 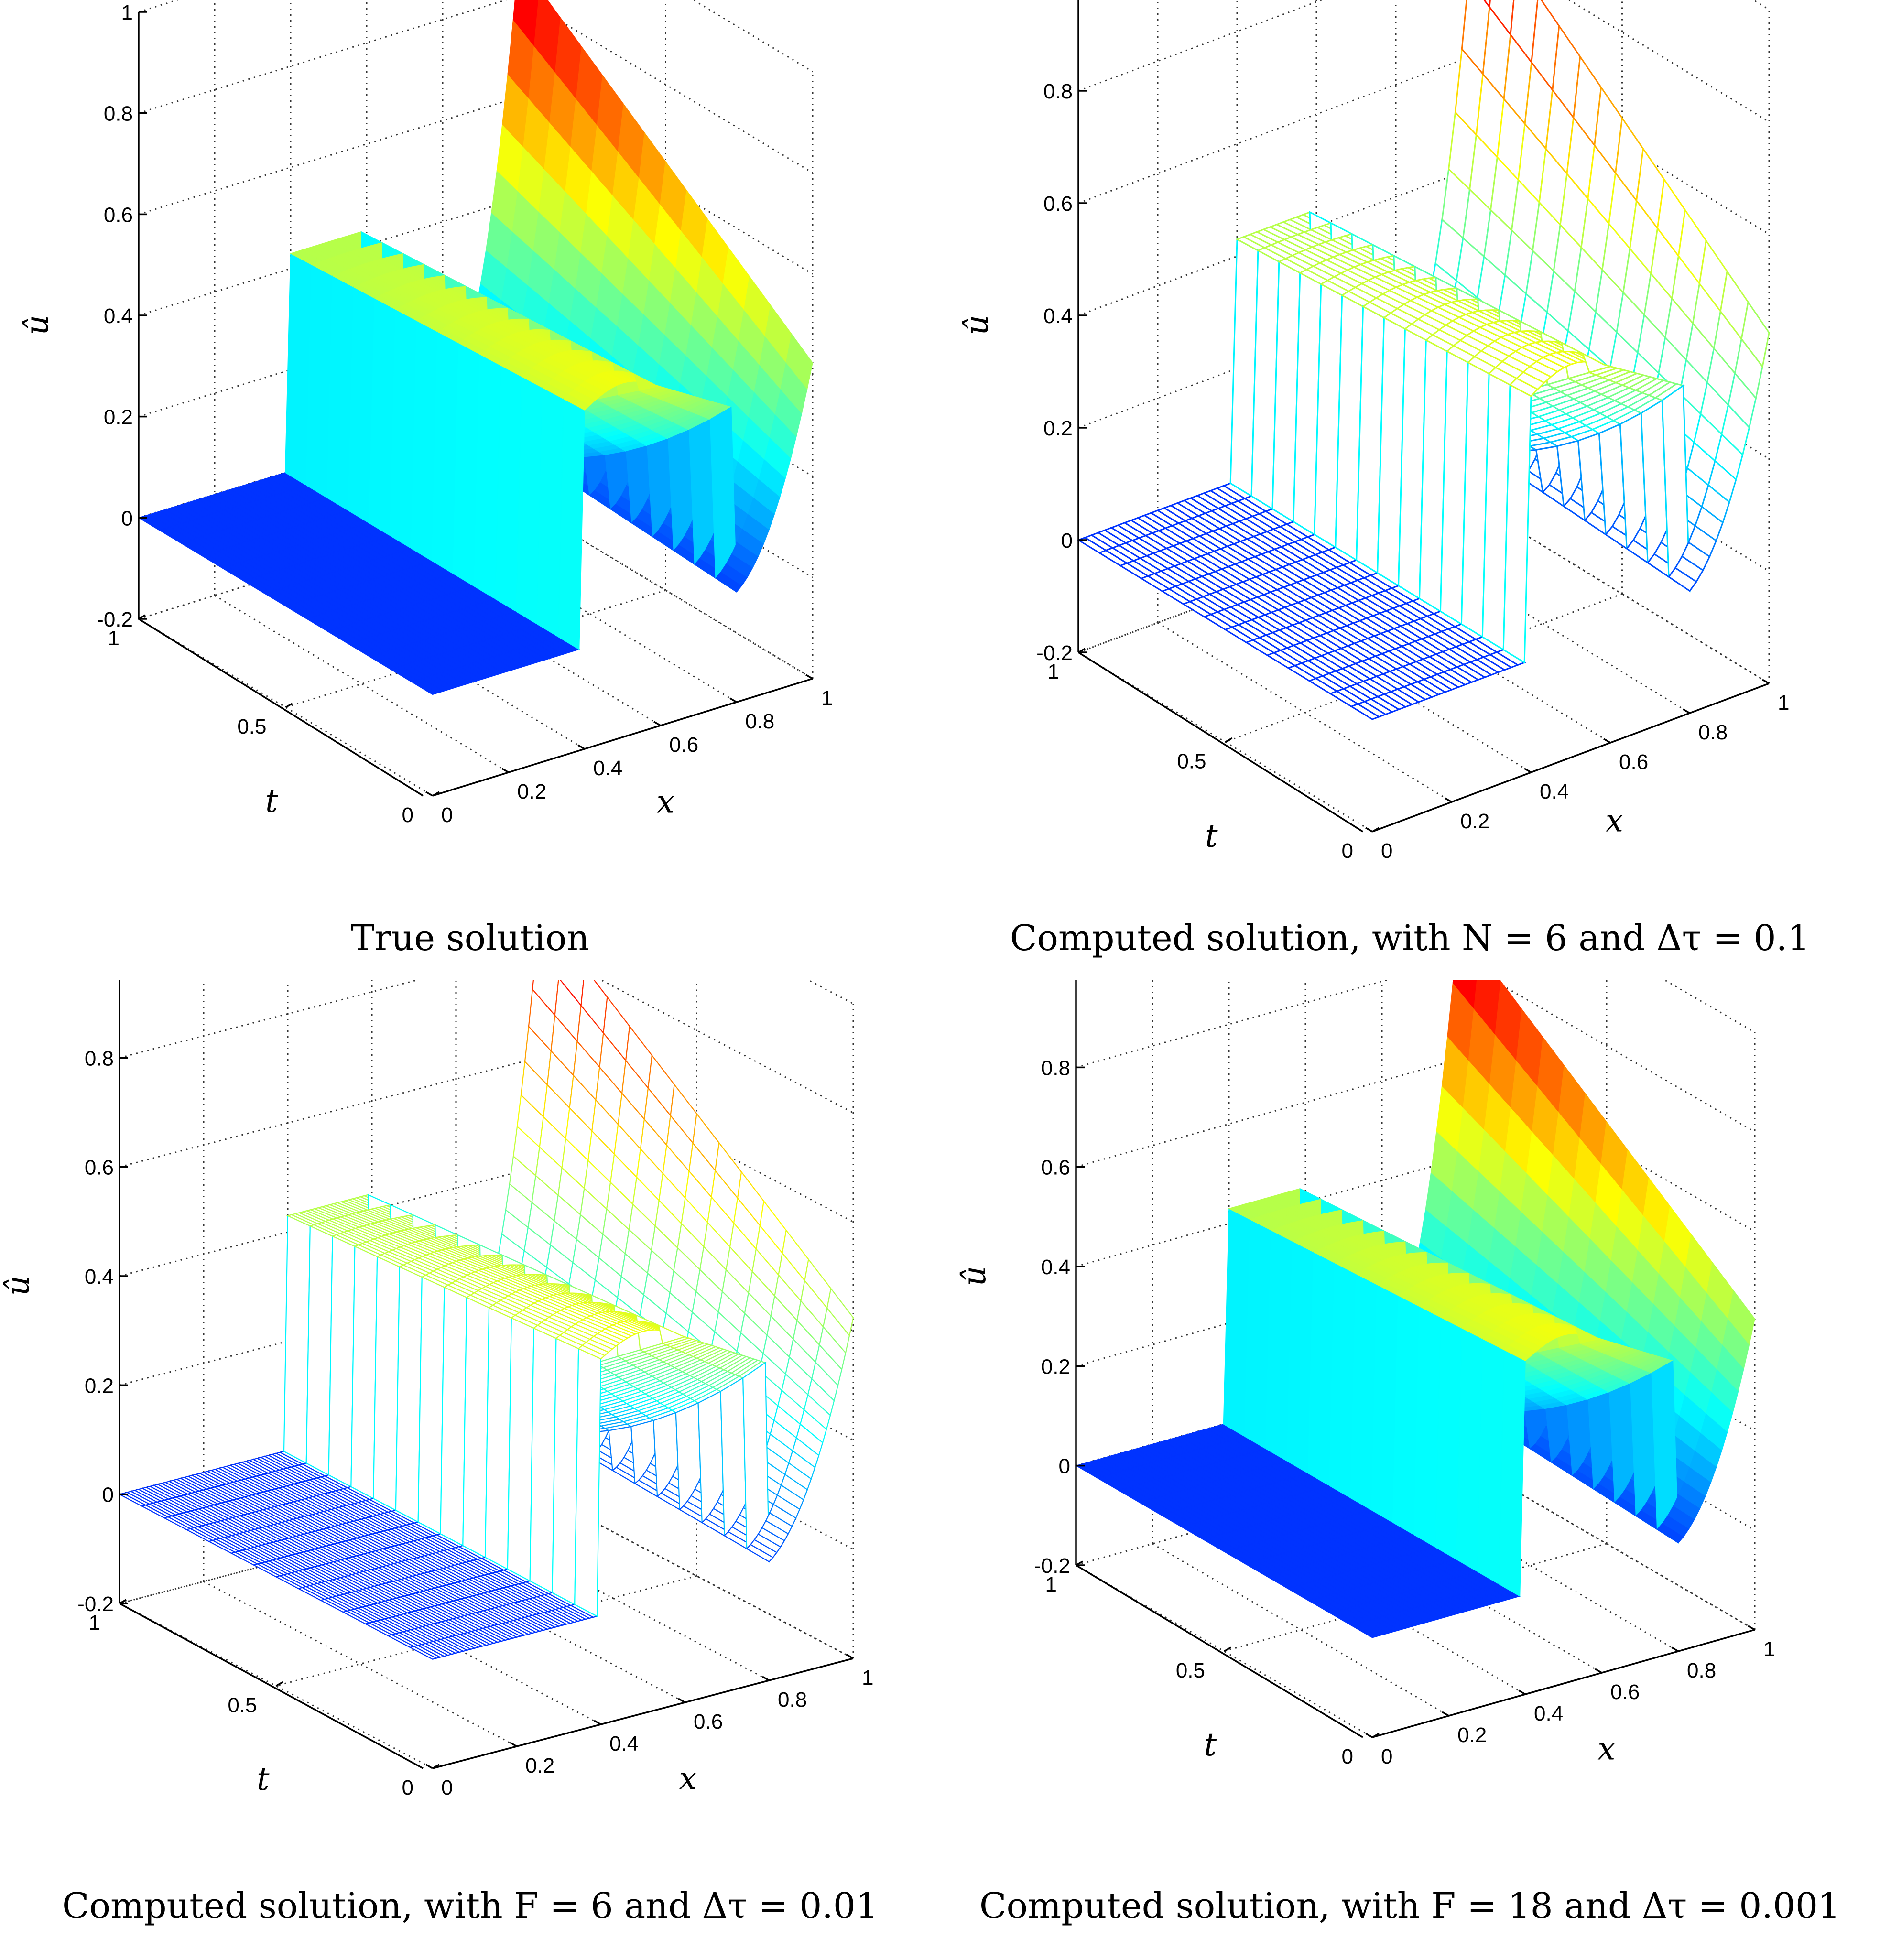 What do you see at coordinates (470, 938) in the screenshot?
I see `caption-true-solution: True solution` at bounding box center [470, 938].